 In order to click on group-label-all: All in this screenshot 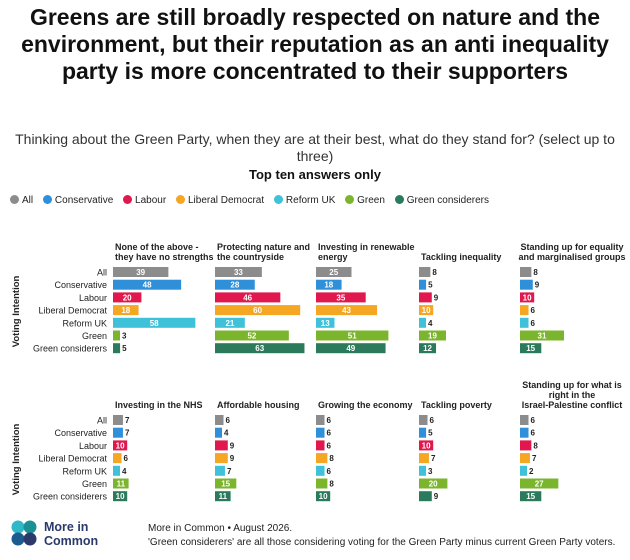, I will do `click(102, 273)`.